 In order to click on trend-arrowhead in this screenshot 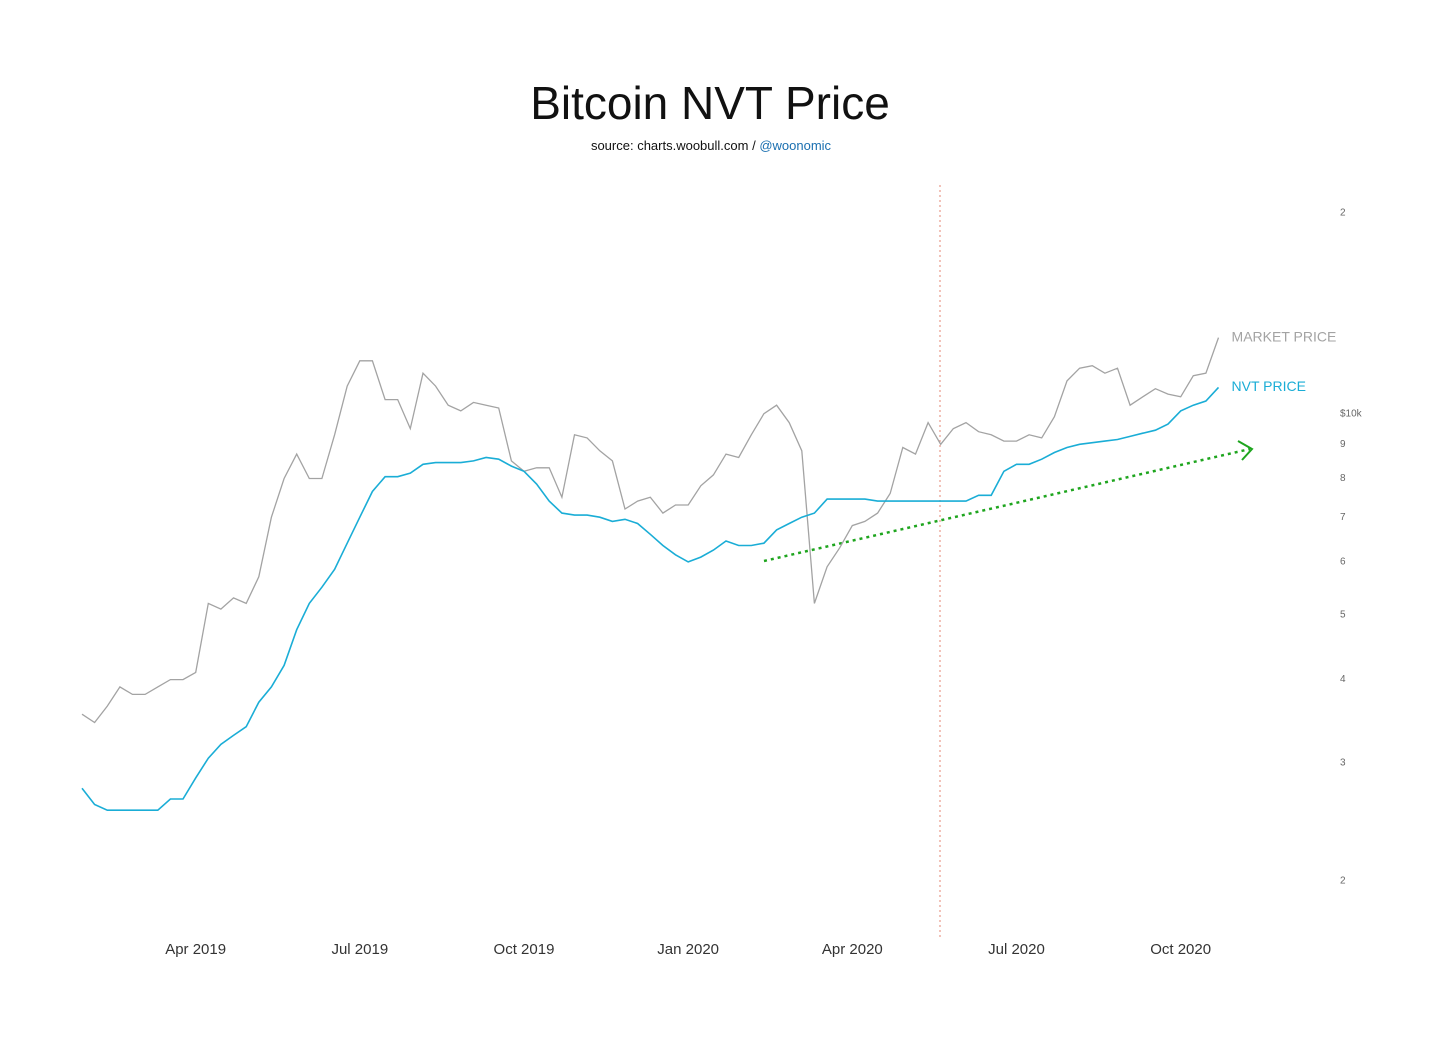, I will do `click(1245, 450)`.